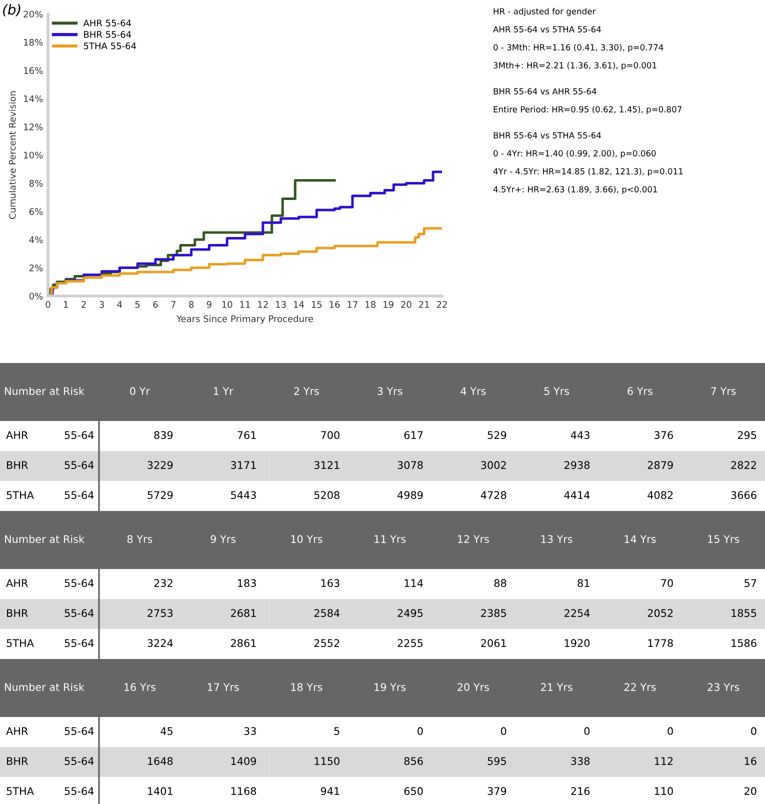 Image resolution: width=765 pixels, height=804 pixels. I want to click on data-label: 5208, so click(327, 495).